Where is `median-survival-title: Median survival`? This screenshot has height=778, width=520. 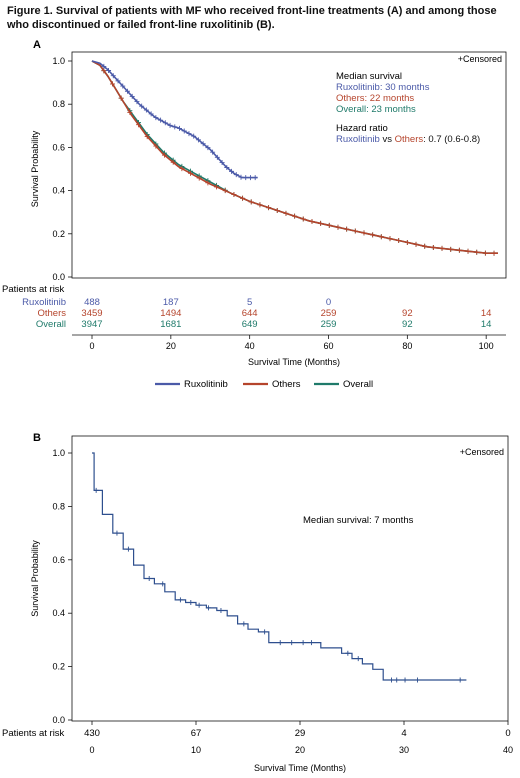 median-survival-title: Median survival is located at coordinates (369, 76).